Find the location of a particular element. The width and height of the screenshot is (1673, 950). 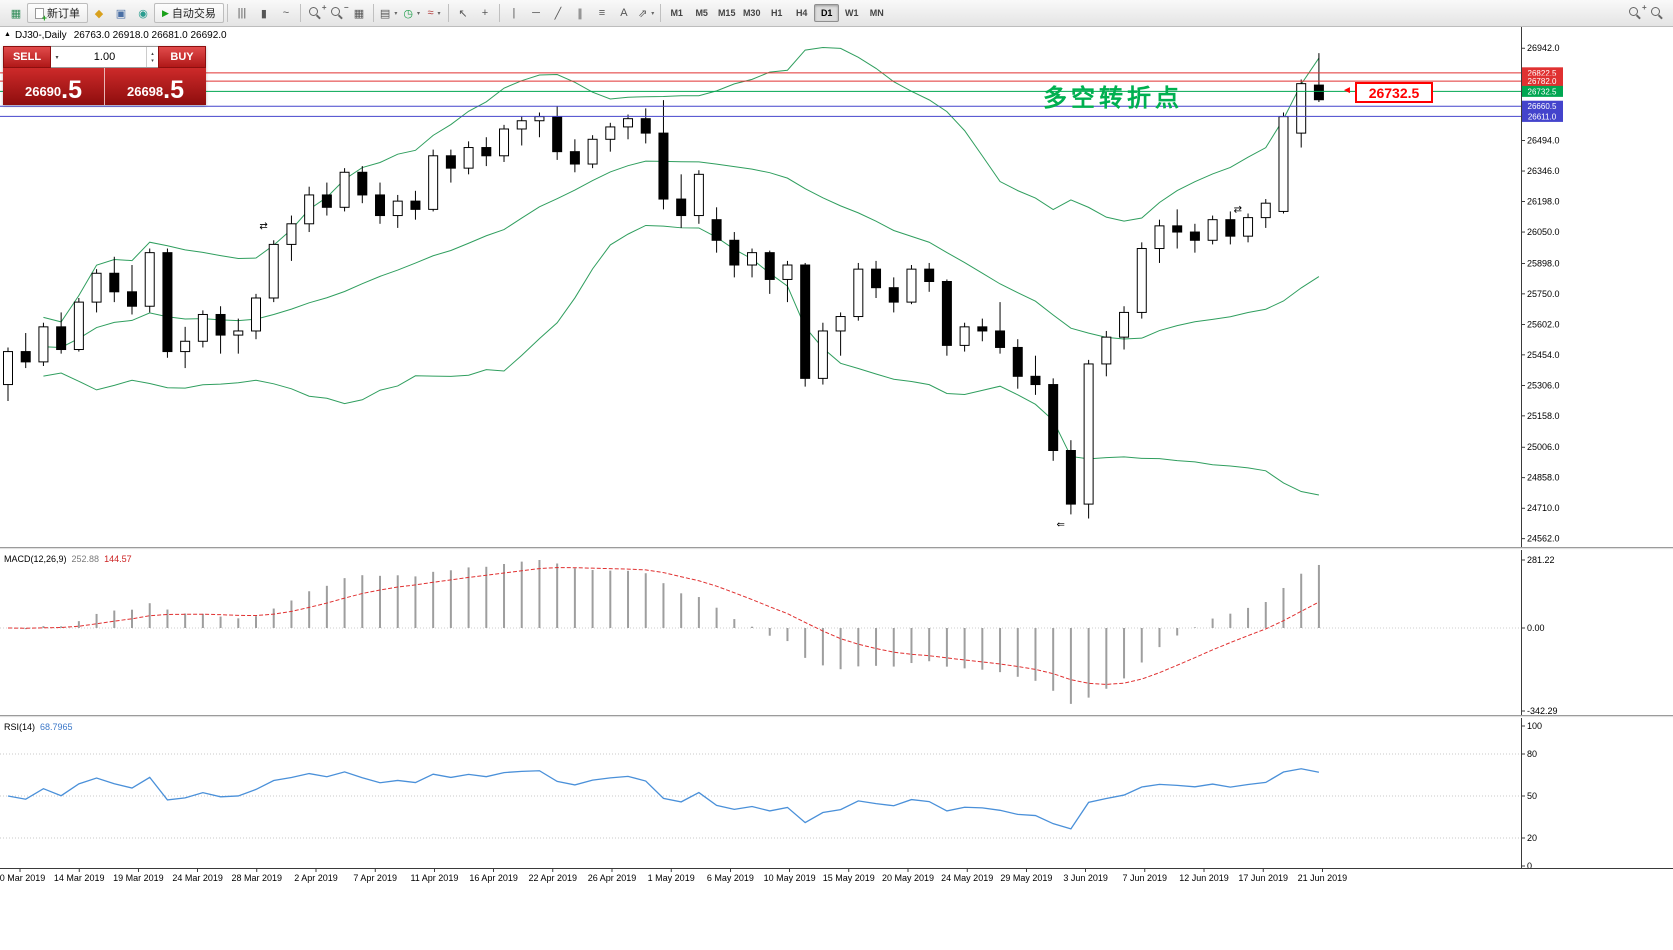

fibonacci-icon: ≡ is located at coordinates (602, 13).